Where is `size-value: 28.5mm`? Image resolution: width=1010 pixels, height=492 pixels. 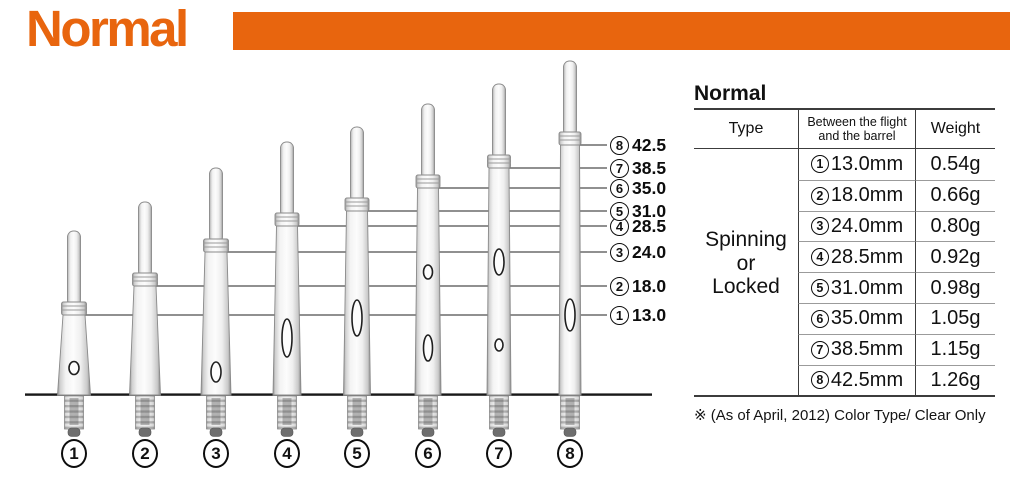
size-value: 28.5mm is located at coordinates (867, 256).